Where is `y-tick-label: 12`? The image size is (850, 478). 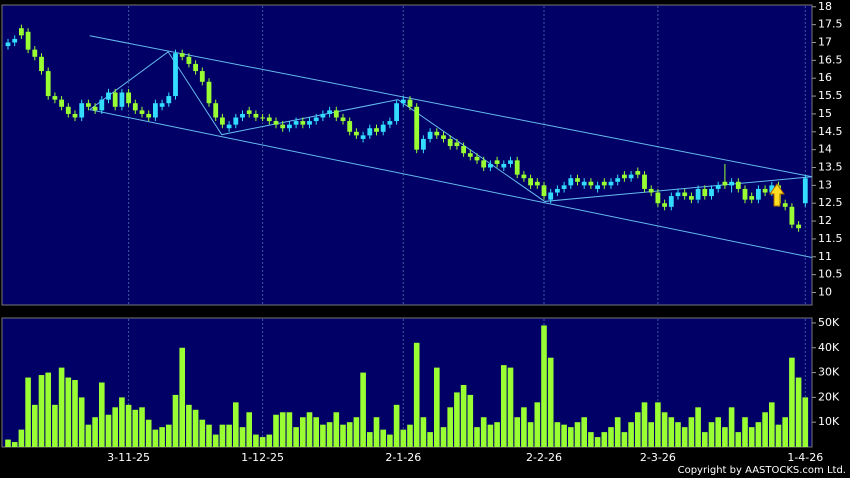
y-tick-label: 12 is located at coordinates (825, 220).